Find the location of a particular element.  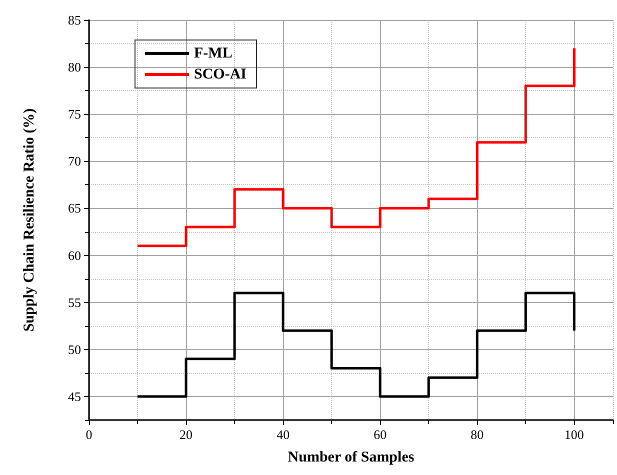

y-tick-label: 60 is located at coordinates (74, 255).